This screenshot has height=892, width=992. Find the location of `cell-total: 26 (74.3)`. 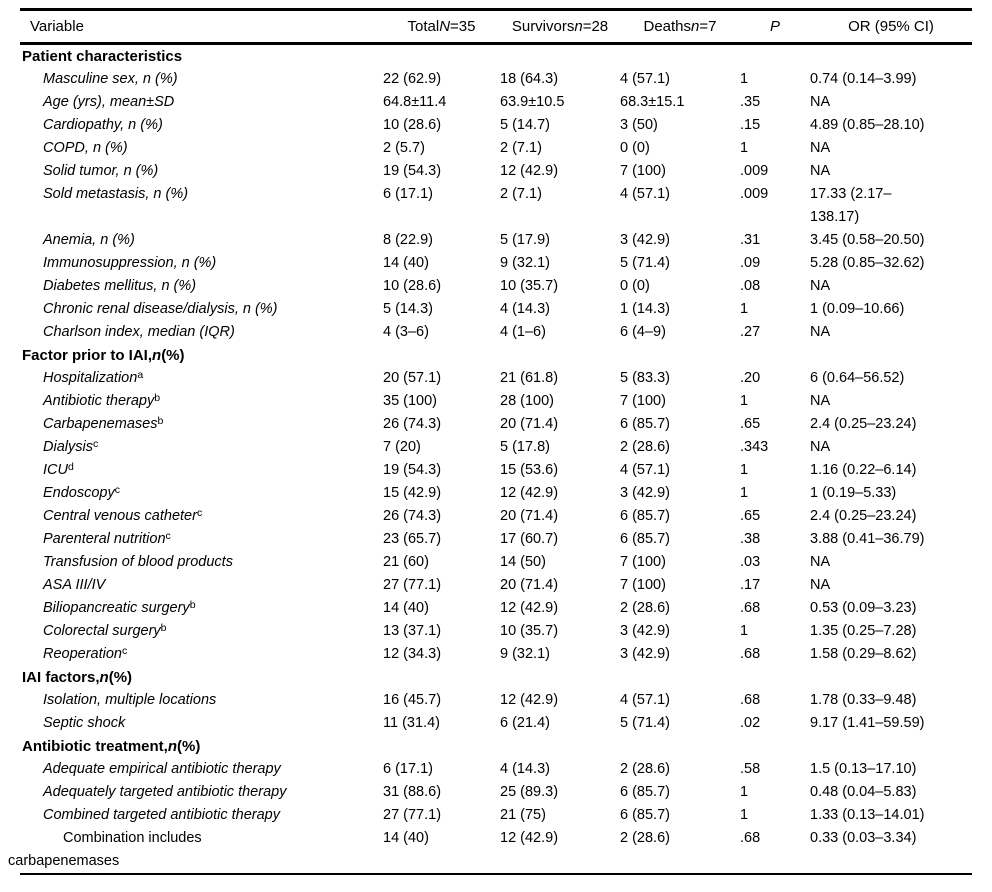

cell-total: 26 (74.3) is located at coordinates (412, 516).